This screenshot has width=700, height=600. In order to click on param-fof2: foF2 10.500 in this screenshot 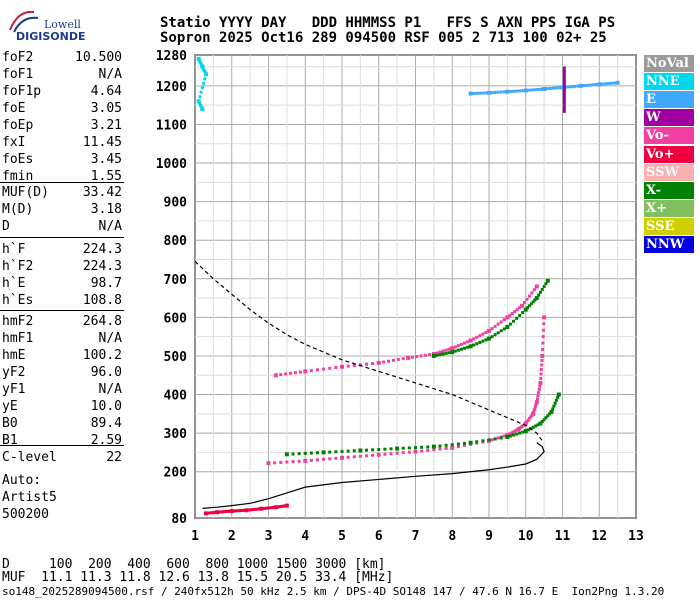, I will do `click(62, 57)`.